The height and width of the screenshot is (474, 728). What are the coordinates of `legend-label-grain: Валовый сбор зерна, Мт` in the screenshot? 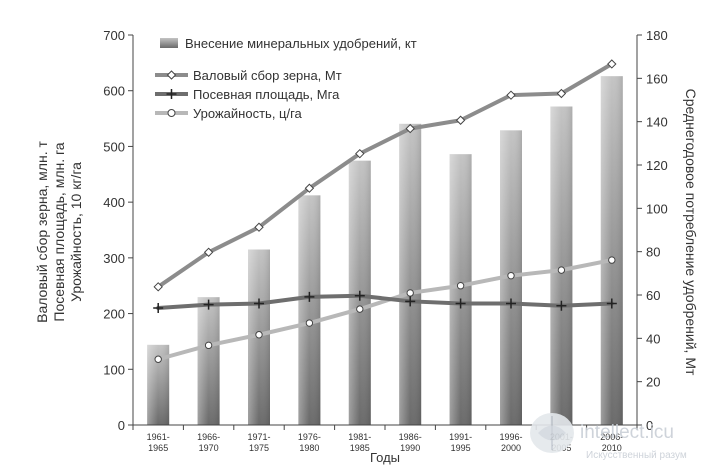 It's located at (267, 75).